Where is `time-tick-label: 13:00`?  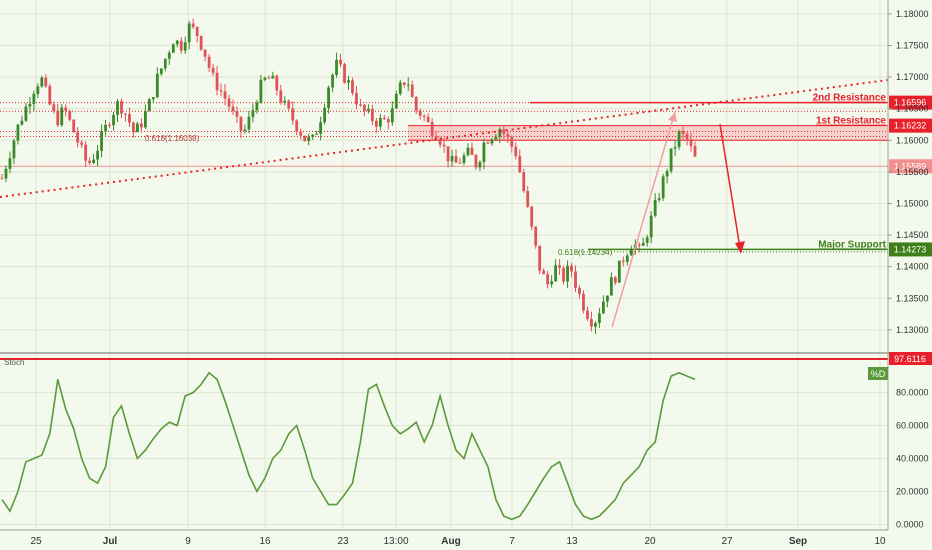
time-tick-label: 13:00 is located at coordinates (395, 541).